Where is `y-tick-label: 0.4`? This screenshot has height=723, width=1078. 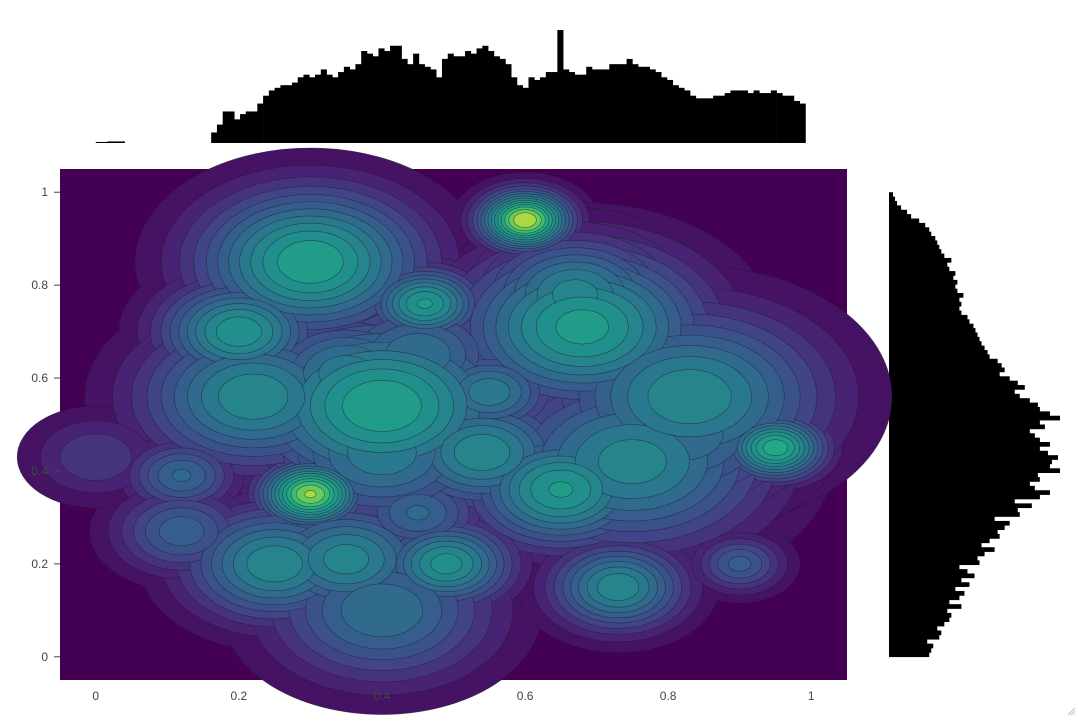 y-tick-label: 0.4 is located at coordinates (39, 471).